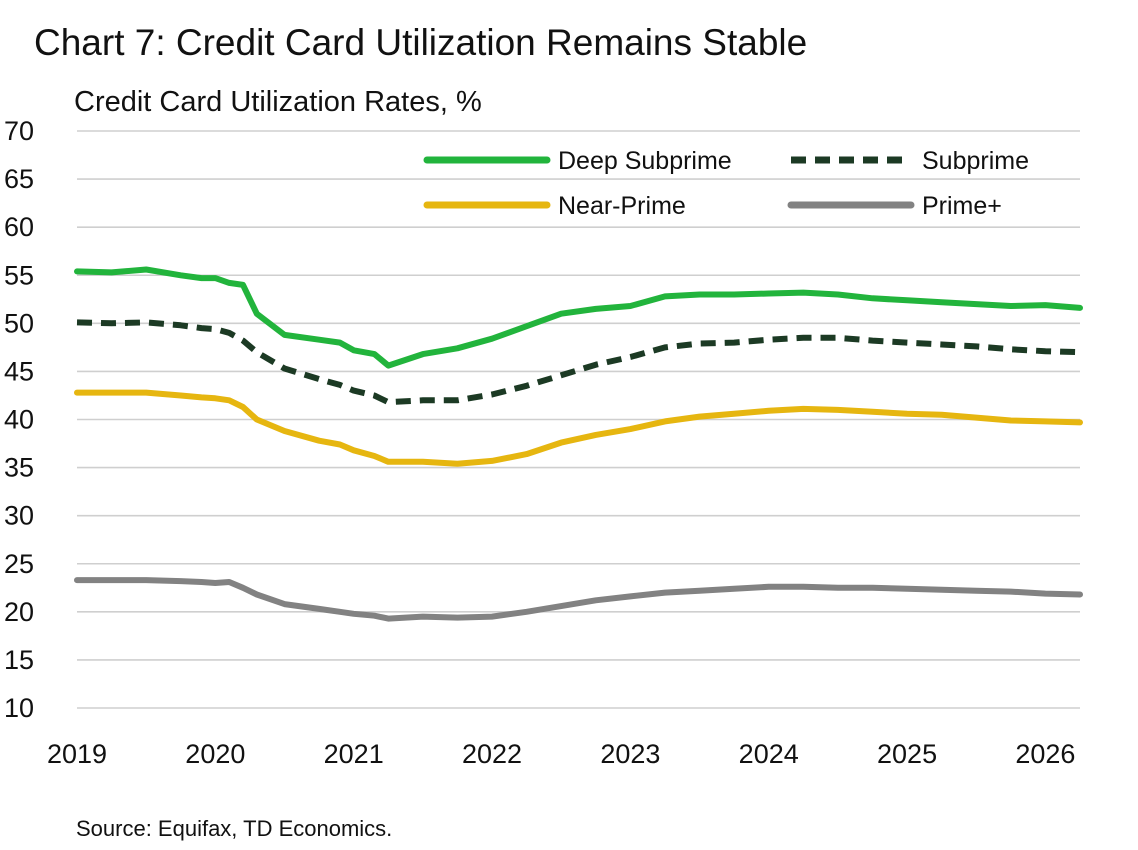 The image size is (1138, 850). I want to click on y-tick-label: 25, so click(19, 564).